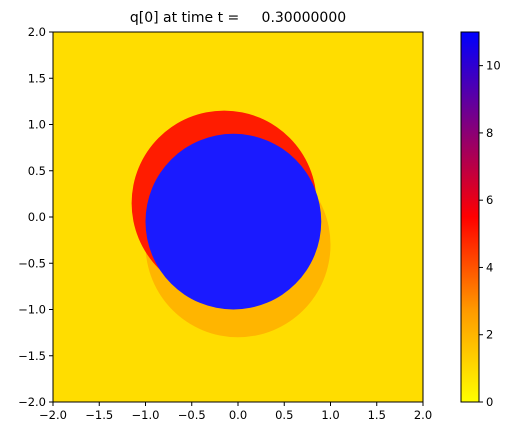 Image resolution: width=517 pixels, height=435 pixels. Describe the element at coordinates (32, 402) in the screenshot. I see `y-tick-label: −2.0` at that location.